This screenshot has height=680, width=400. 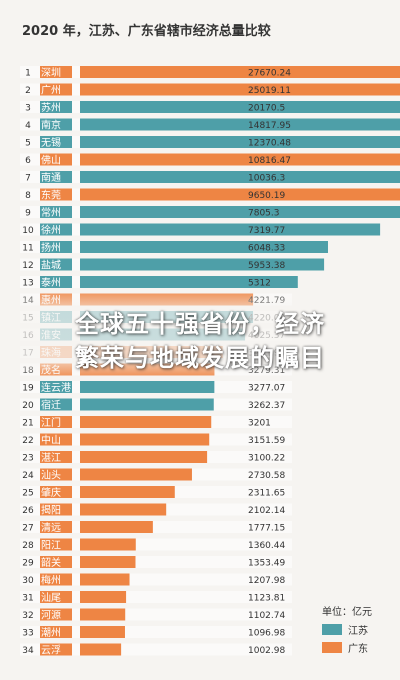 What do you see at coordinates (28, 126) in the screenshot?
I see `rank-label: 4` at bounding box center [28, 126].